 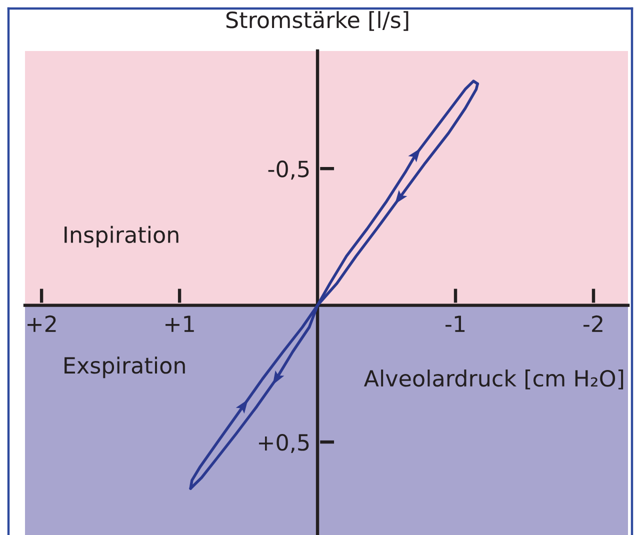 I want to click on band-label: Exspiration, so click(x=124, y=367).